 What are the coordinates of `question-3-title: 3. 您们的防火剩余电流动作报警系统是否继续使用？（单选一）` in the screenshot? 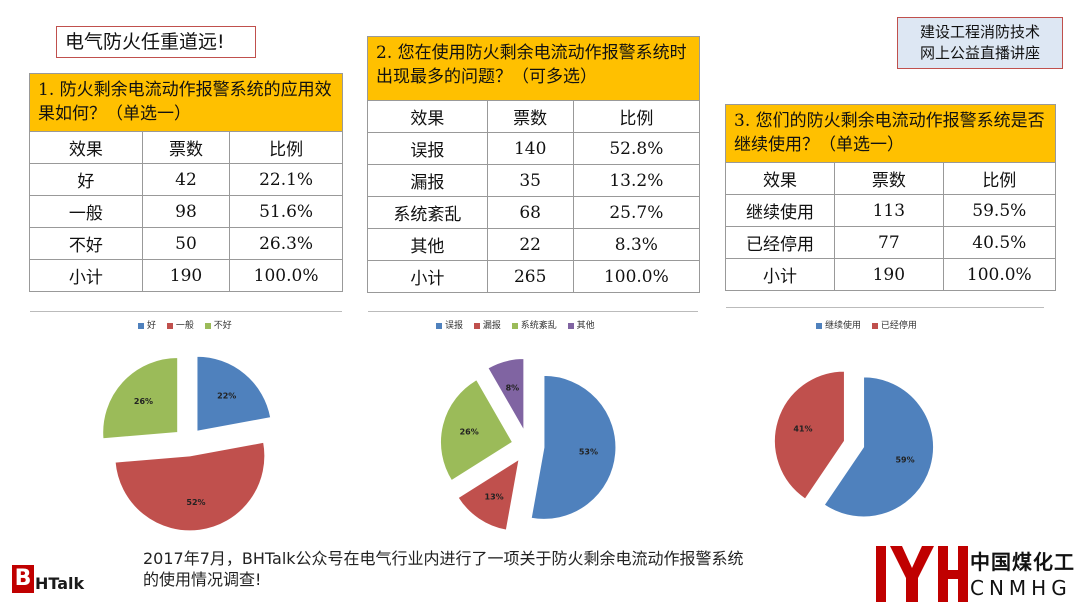 It's located at (890, 134).